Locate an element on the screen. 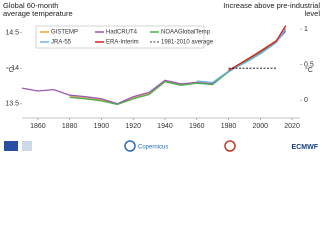 Image resolution: width=323 pixels, height=240 pixels. chart-title-right: Increase above pre-industrial level is located at coordinates (271, 9).